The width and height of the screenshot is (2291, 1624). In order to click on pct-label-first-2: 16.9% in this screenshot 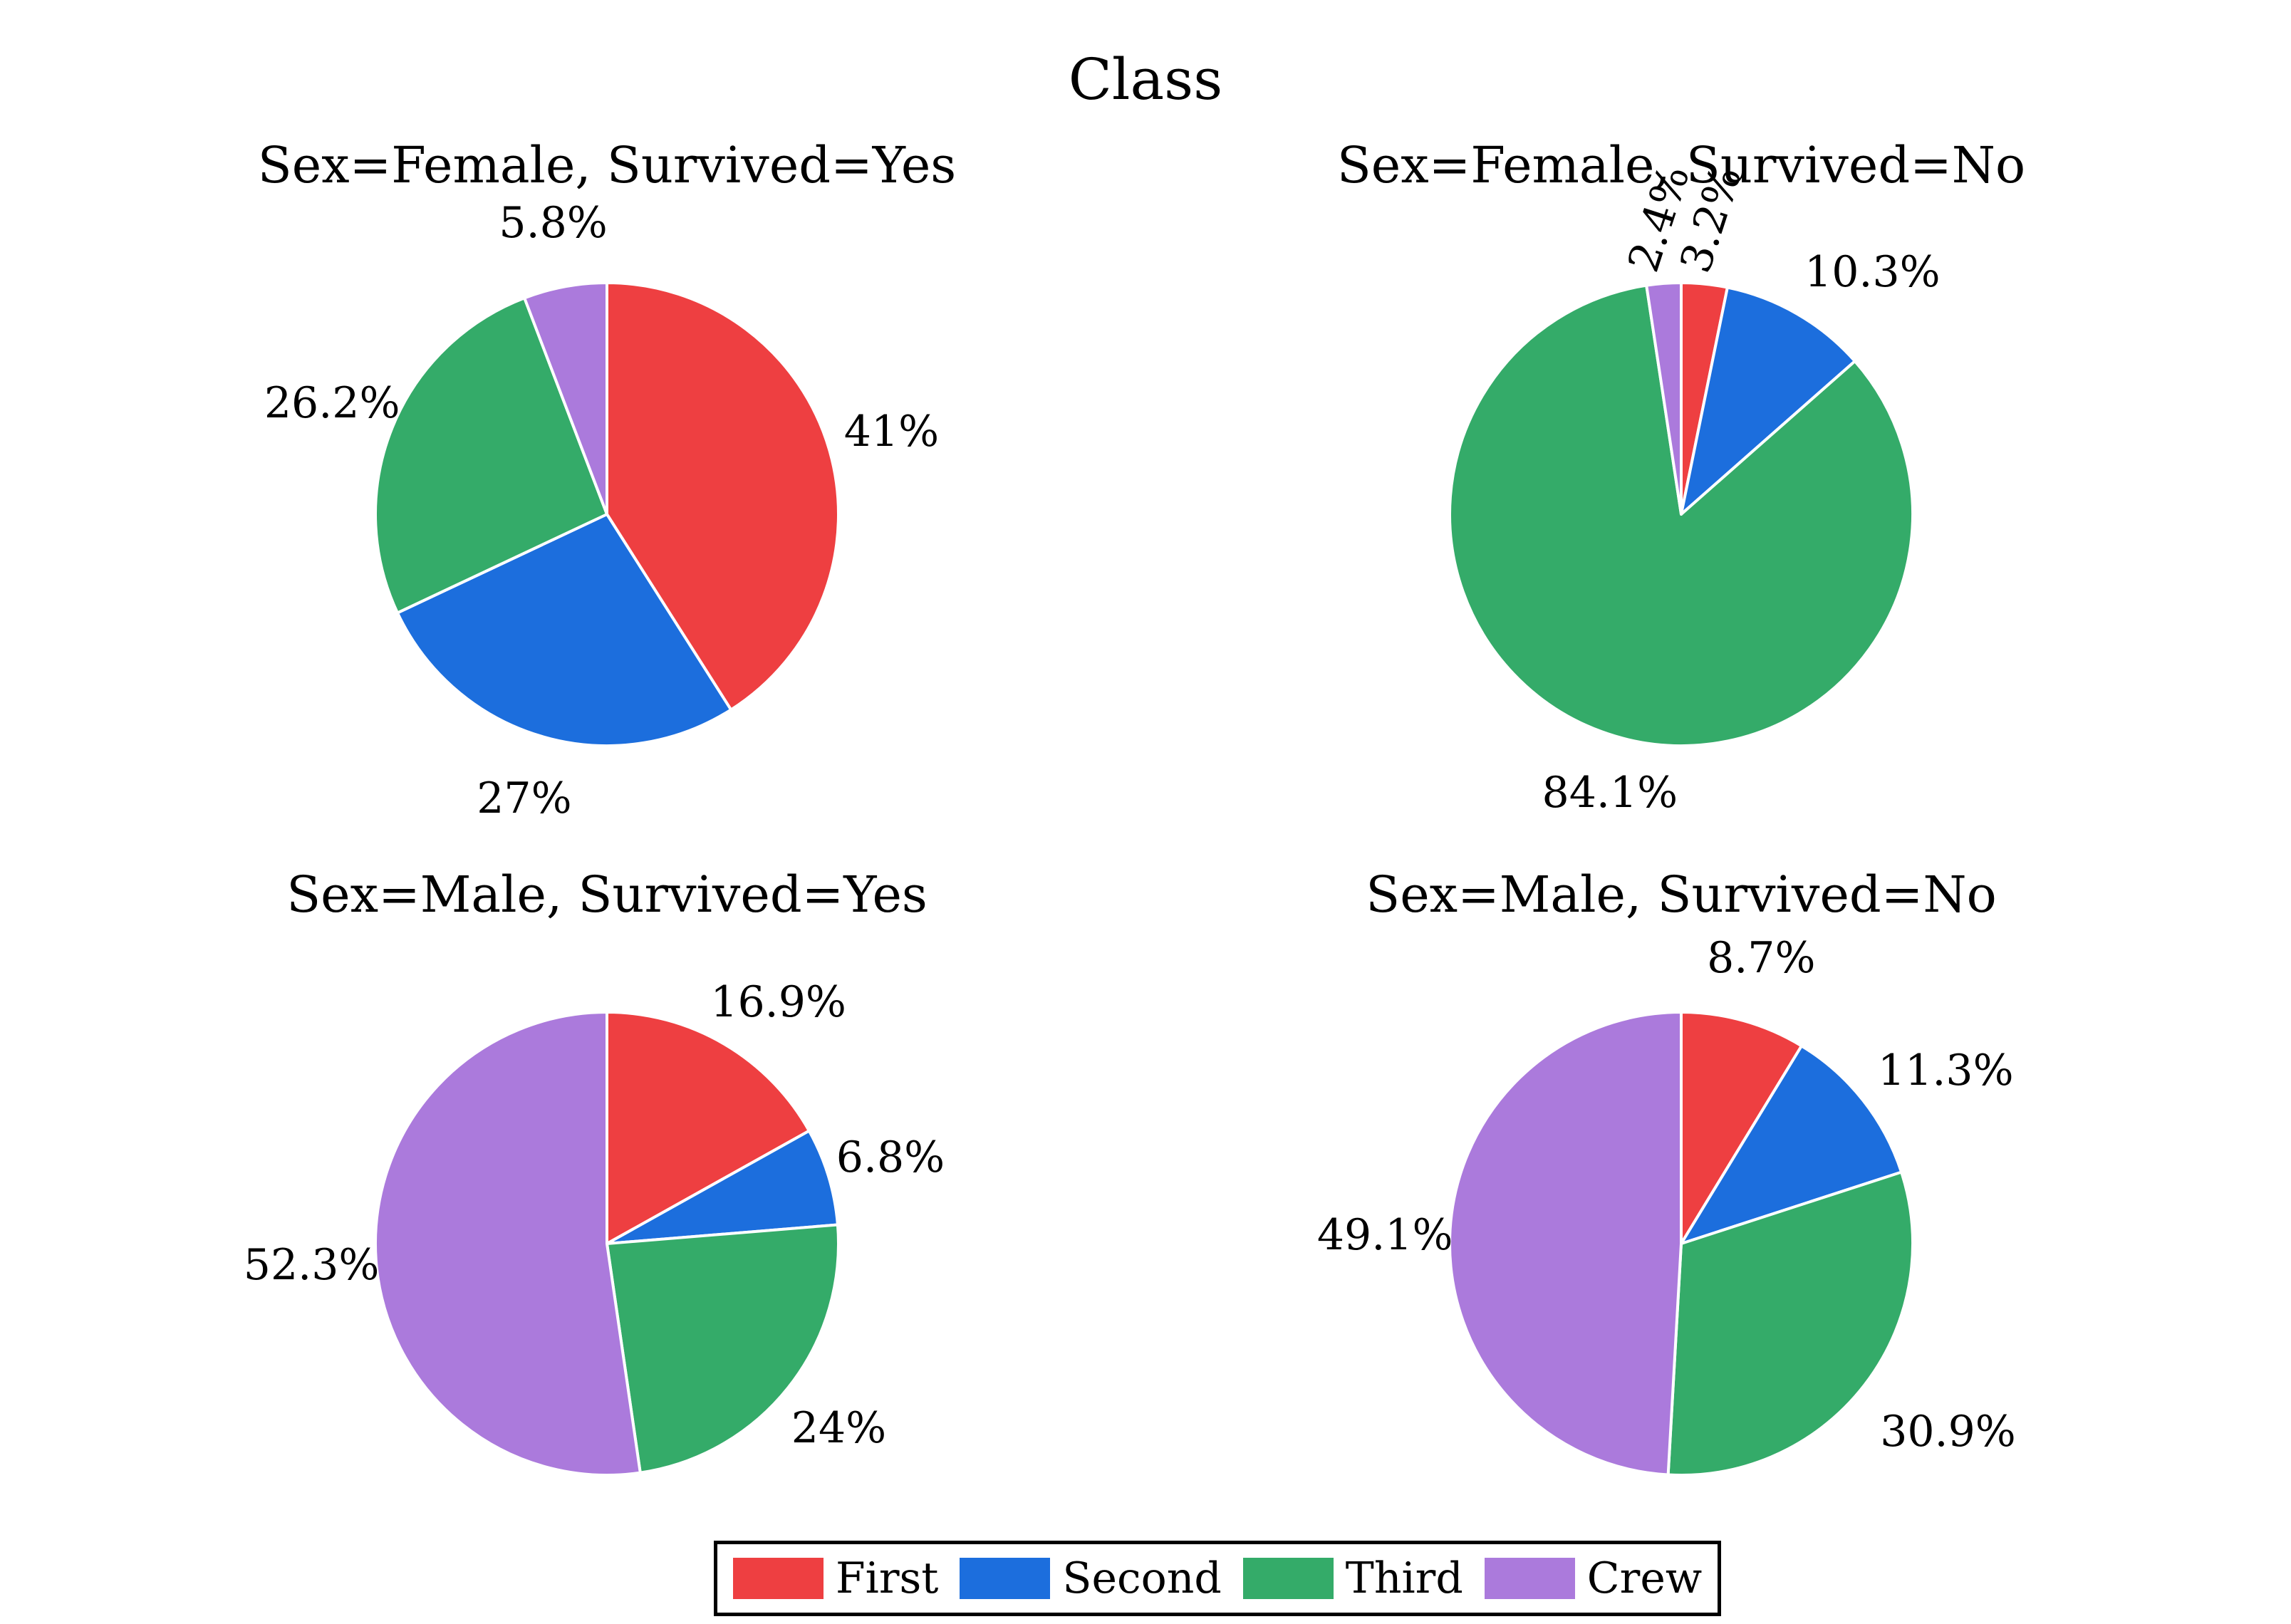, I will do `click(778, 1002)`.